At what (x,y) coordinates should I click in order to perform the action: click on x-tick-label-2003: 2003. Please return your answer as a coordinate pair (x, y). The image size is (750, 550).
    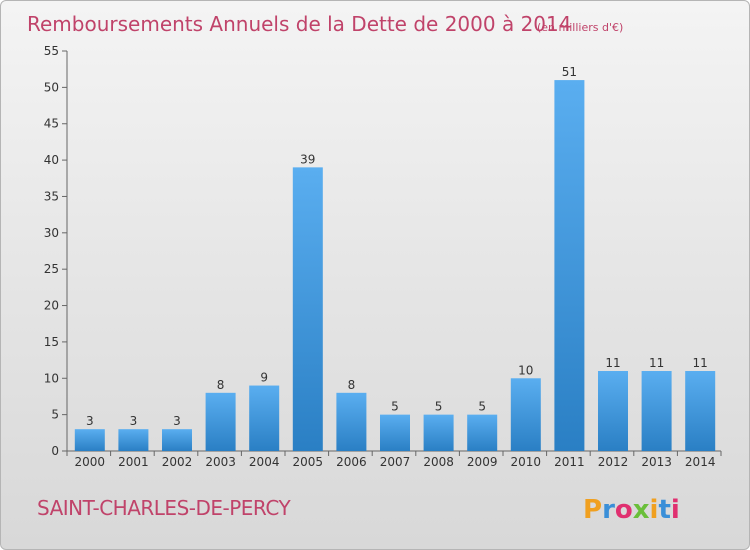
    Looking at the image, I should click on (220, 462).